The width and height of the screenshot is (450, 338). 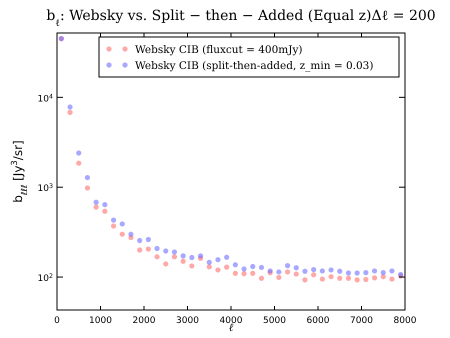 I want to click on y-tick-label: 10$^{2}$, so click(x=45, y=278).